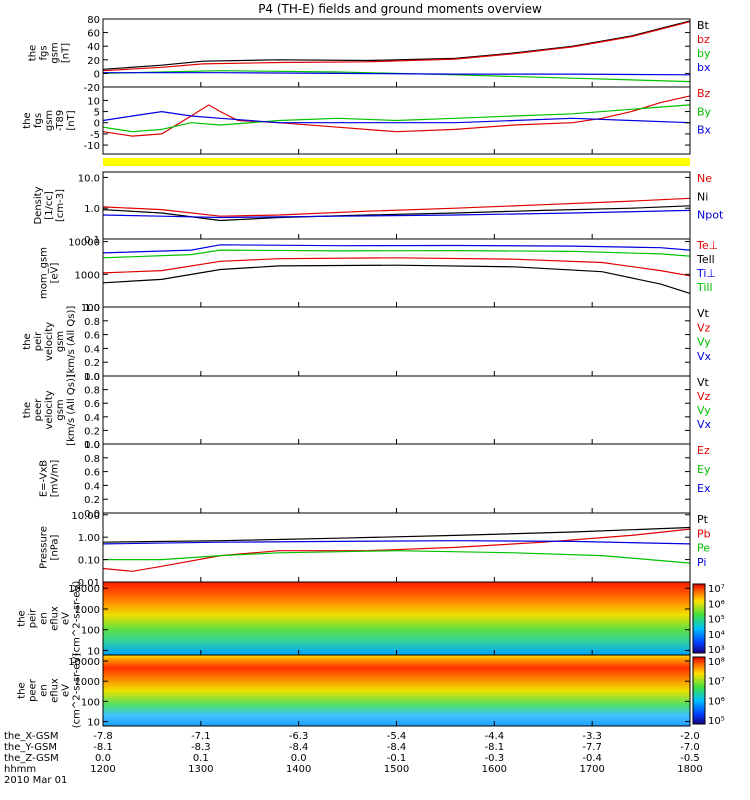  Describe the element at coordinates (689, 769) in the screenshot. I see `x-tick-label: 1800` at that location.